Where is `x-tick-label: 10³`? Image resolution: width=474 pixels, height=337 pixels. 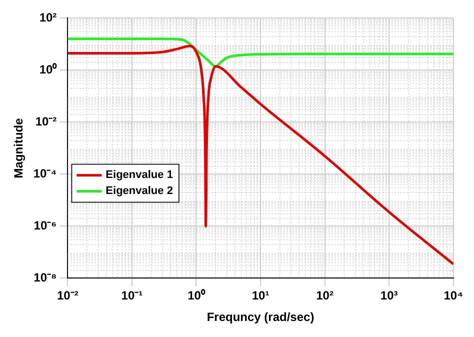
x-tick-label: 10³ is located at coordinates (389, 295).